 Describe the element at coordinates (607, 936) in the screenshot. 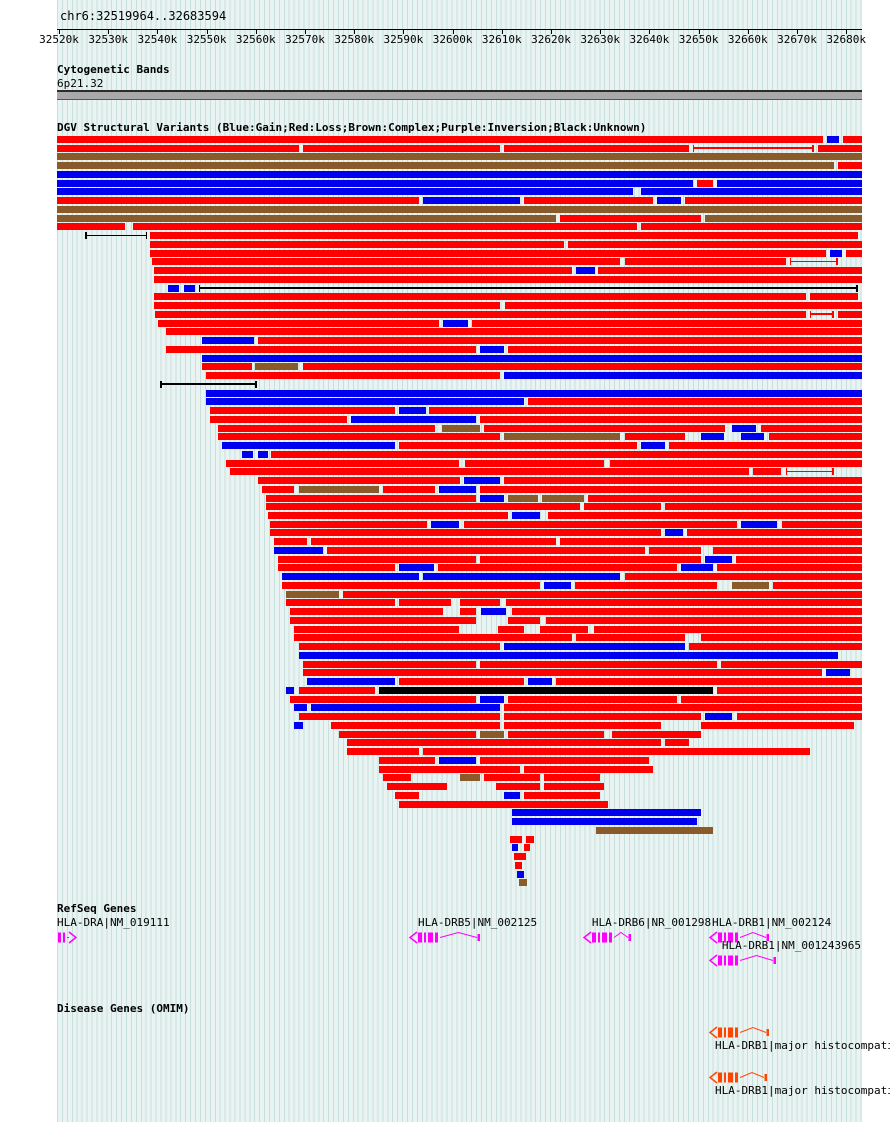

I see `refseq-gene-glyph` at that location.